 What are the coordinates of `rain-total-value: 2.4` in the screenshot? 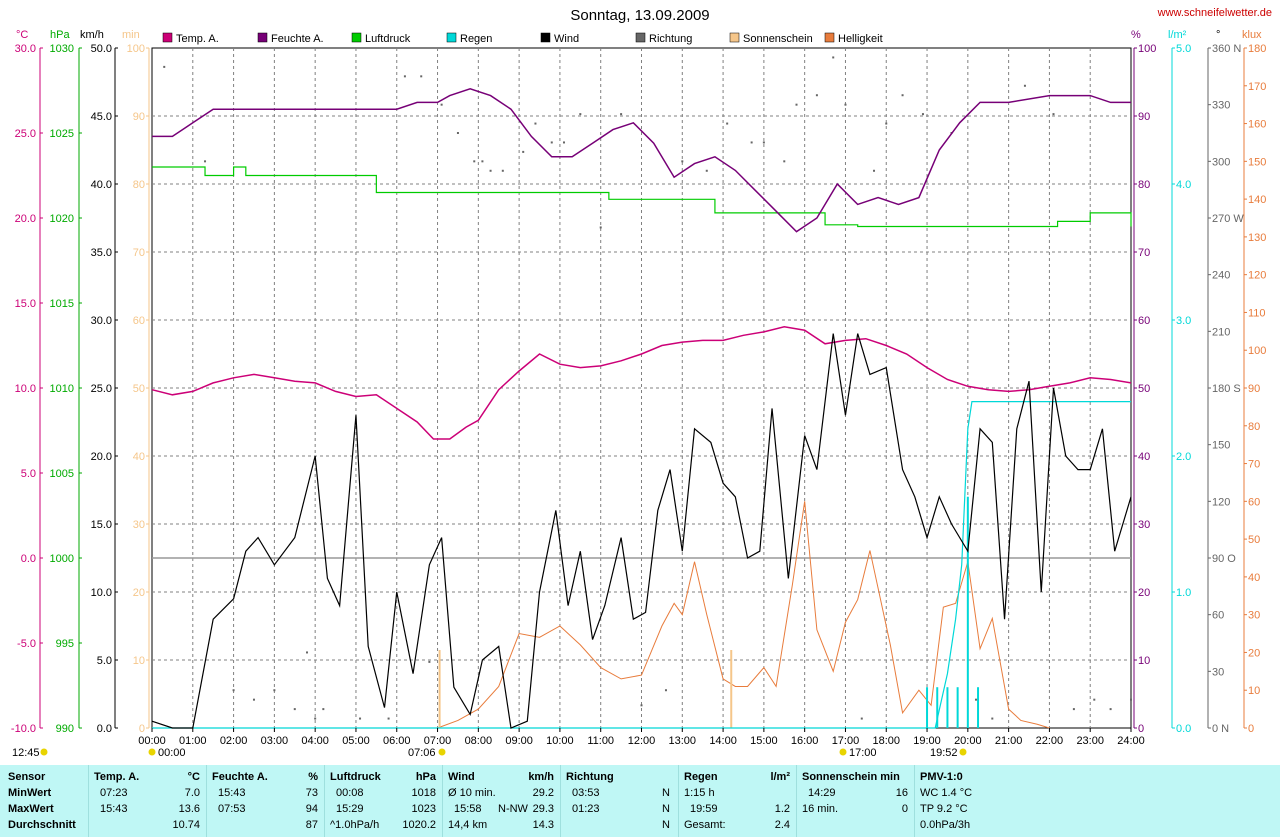 It's located at (782, 825).